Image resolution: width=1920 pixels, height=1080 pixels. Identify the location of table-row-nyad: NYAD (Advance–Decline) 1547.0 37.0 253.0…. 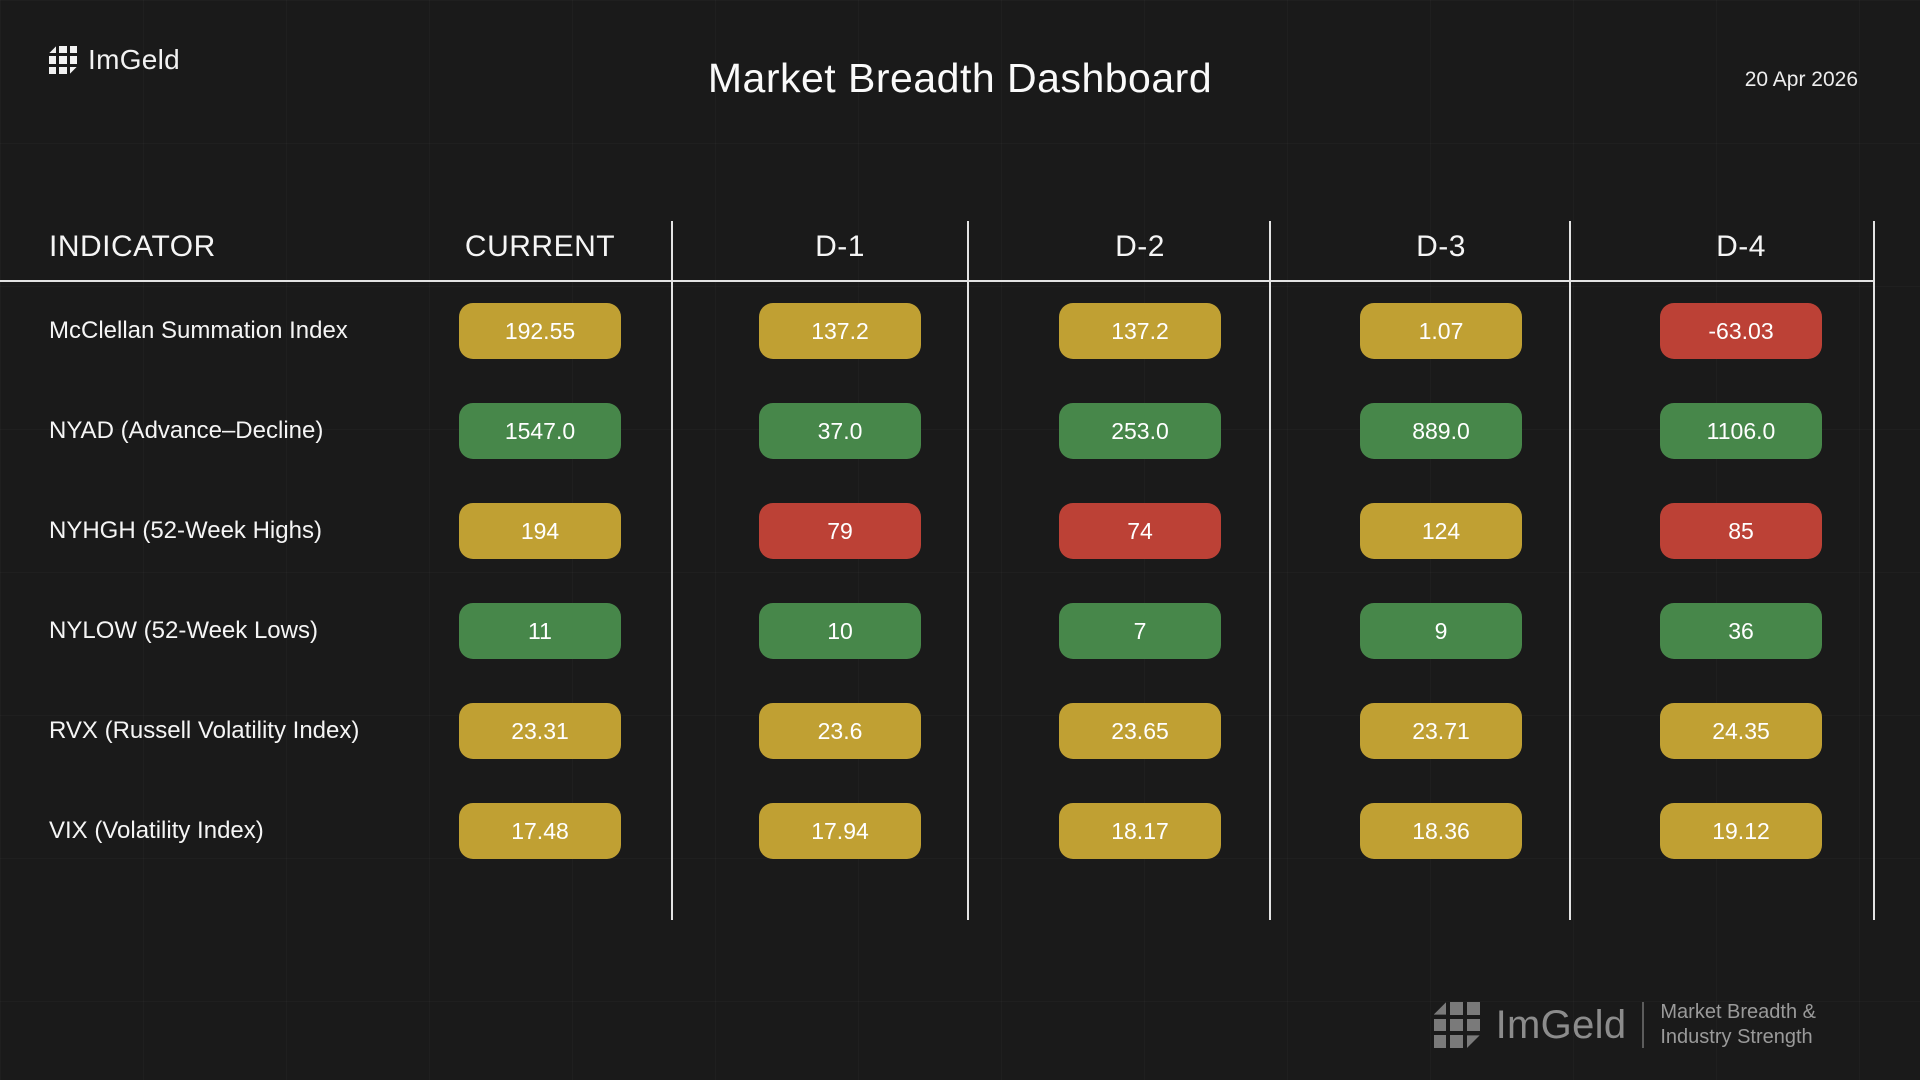
(937, 431).